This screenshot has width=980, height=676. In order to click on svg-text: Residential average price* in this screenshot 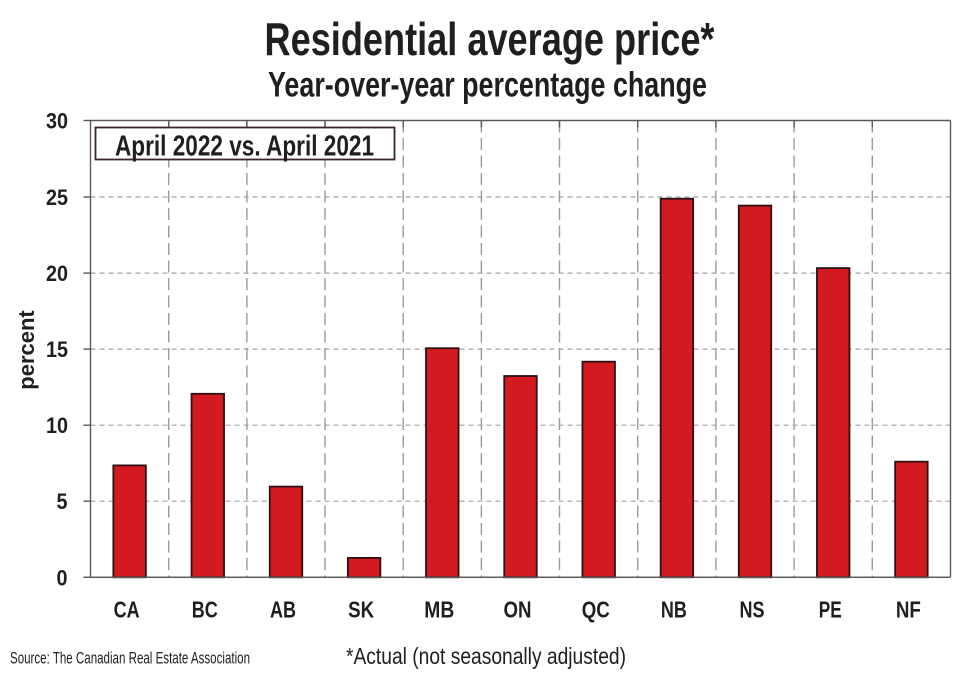, I will do `click(490, 39)`.